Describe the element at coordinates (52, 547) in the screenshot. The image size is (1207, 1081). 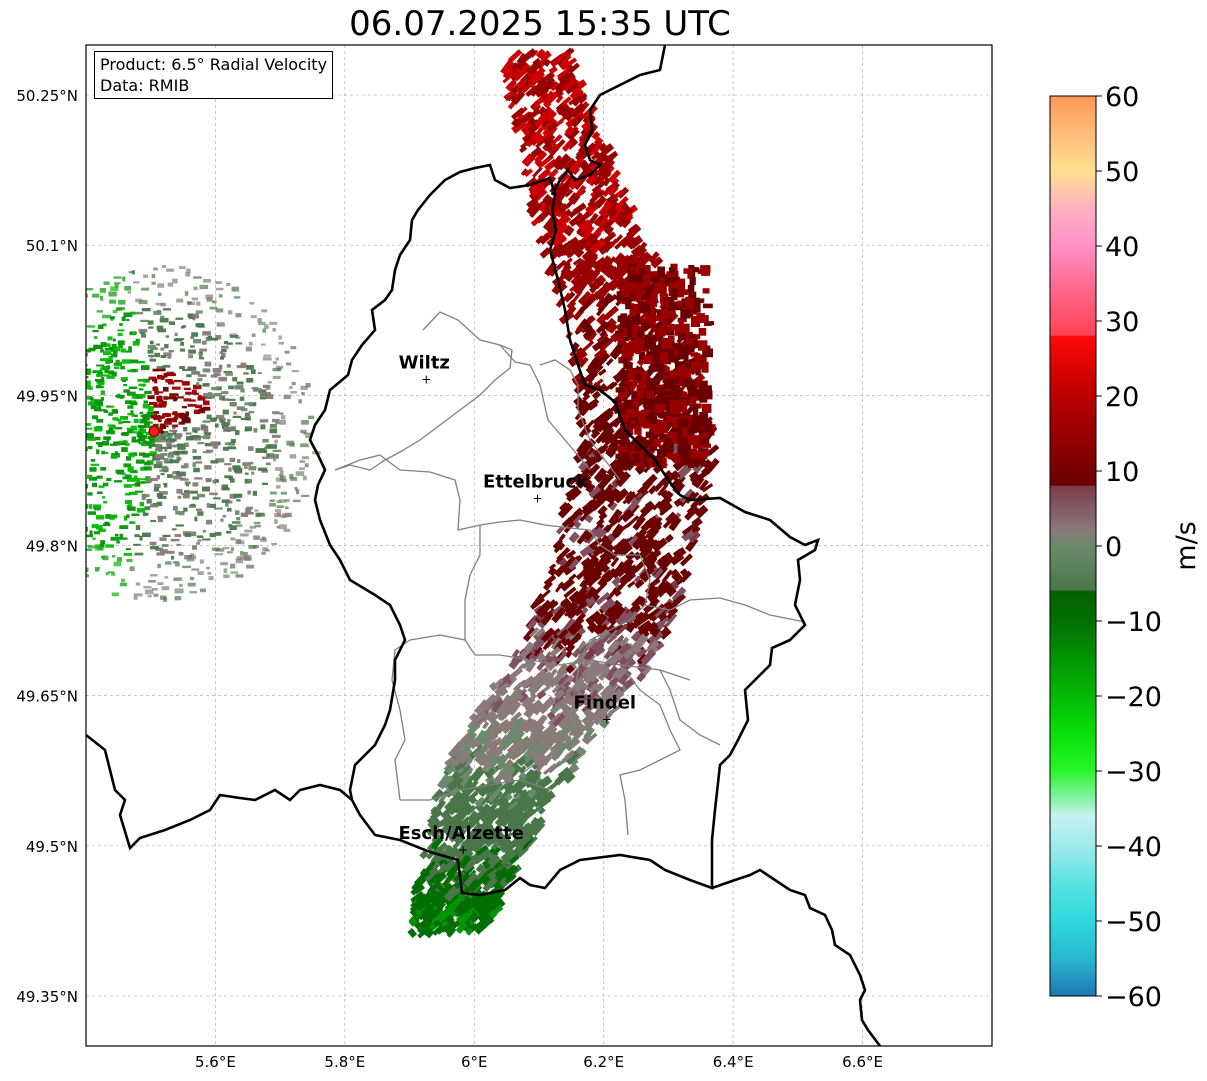
I see `lat-tick-label: 49.8°N` at that location.